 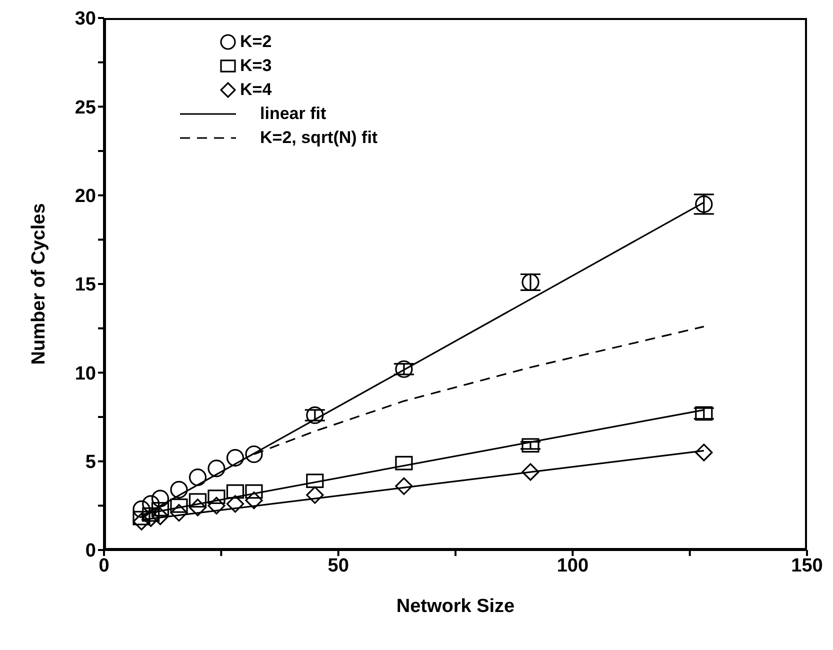 What do you see at coordinates (572, 565) in the screenshot?
I see `x-tick-label: 100` at bounding box center [572, 565].